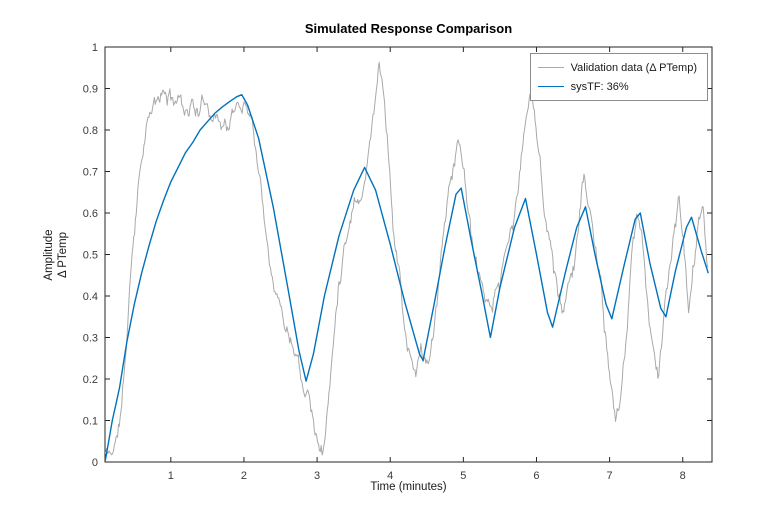  What do you see at coordinates (90, 214) in the screenshot?
I see `svg-text: 0.6` at bounding box center [90, 214].